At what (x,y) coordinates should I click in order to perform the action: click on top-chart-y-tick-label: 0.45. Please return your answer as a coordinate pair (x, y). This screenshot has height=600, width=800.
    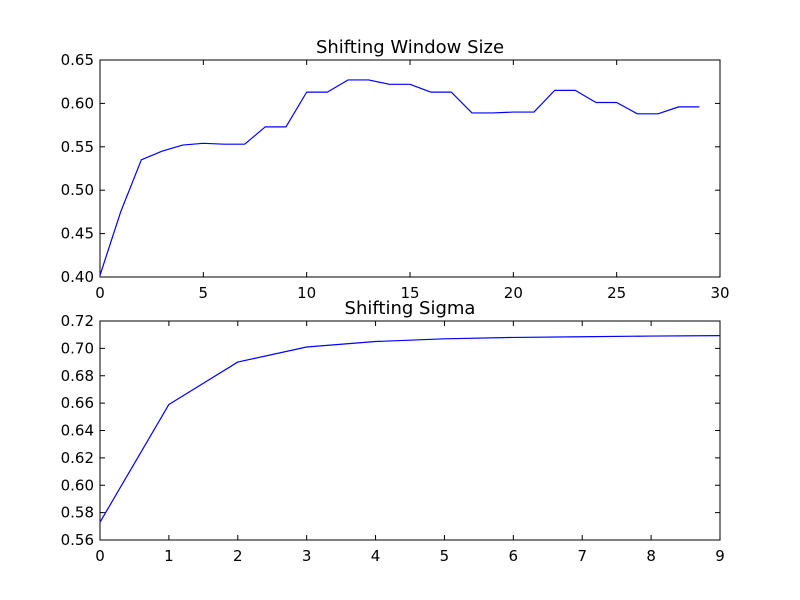
    Looking at the image, I should click on (77, 234).